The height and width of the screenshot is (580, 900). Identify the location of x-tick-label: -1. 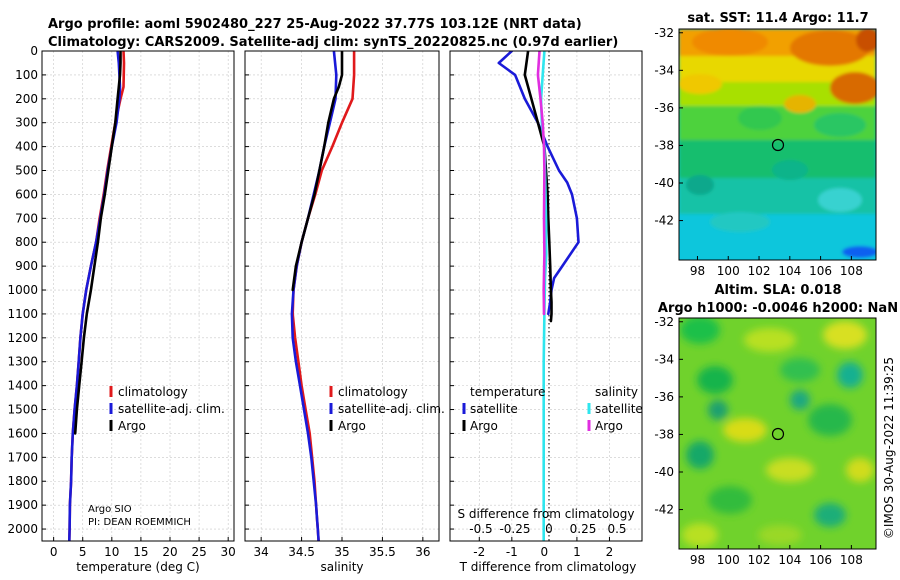
(512, 552).